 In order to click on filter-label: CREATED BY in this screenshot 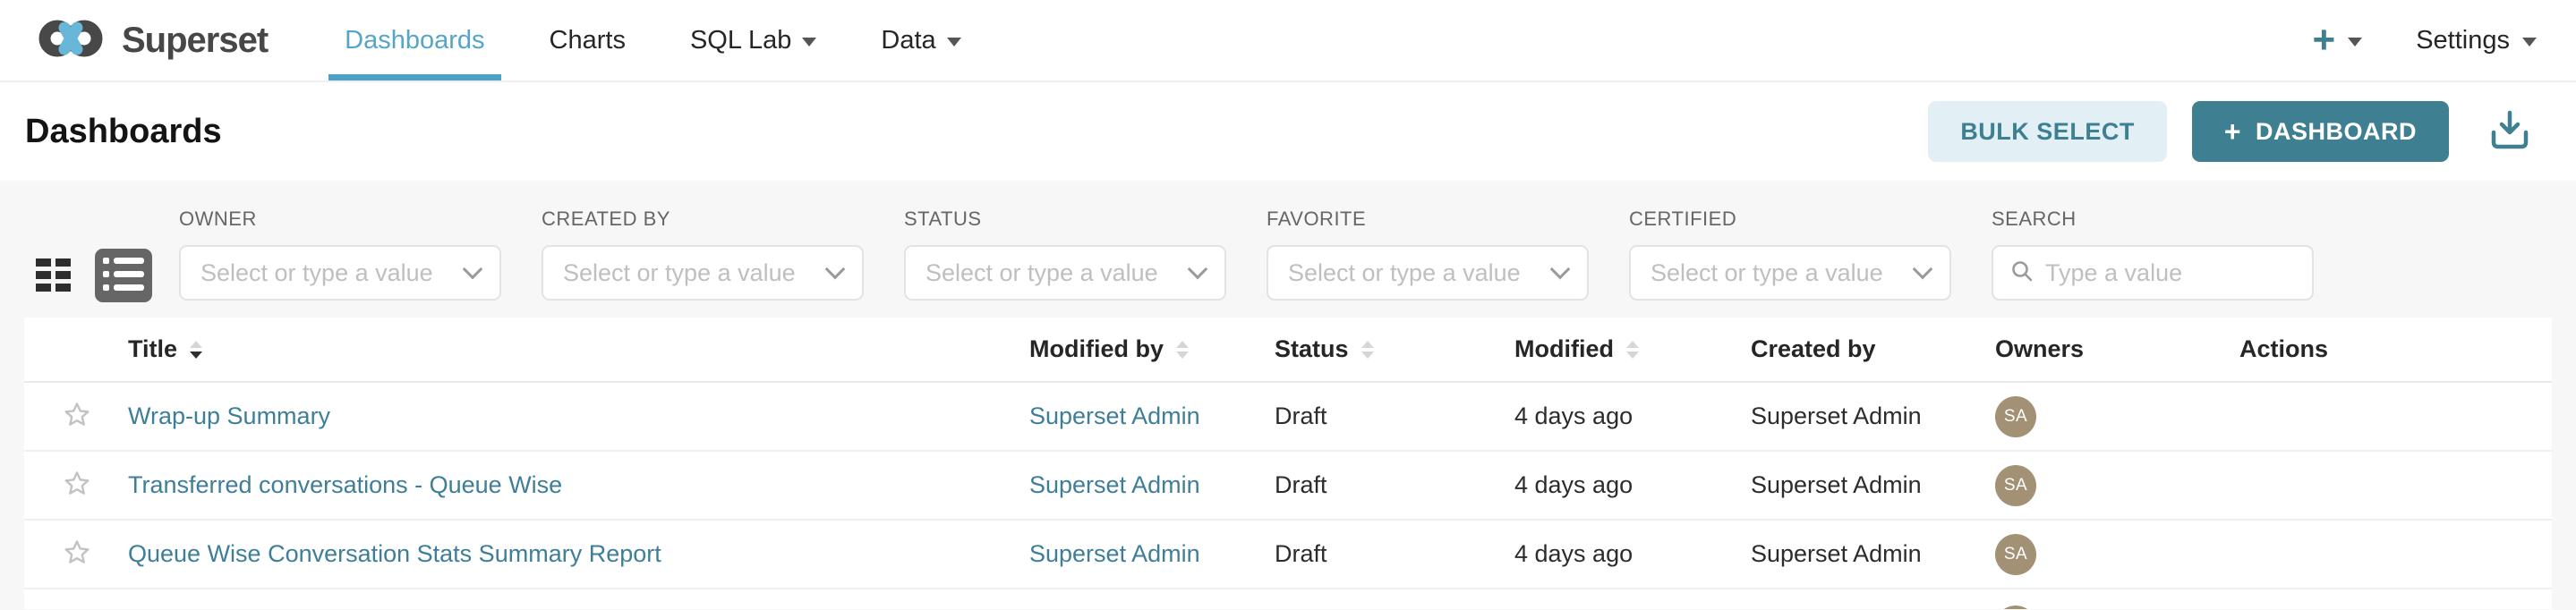, I will do `click(606, 219)`.